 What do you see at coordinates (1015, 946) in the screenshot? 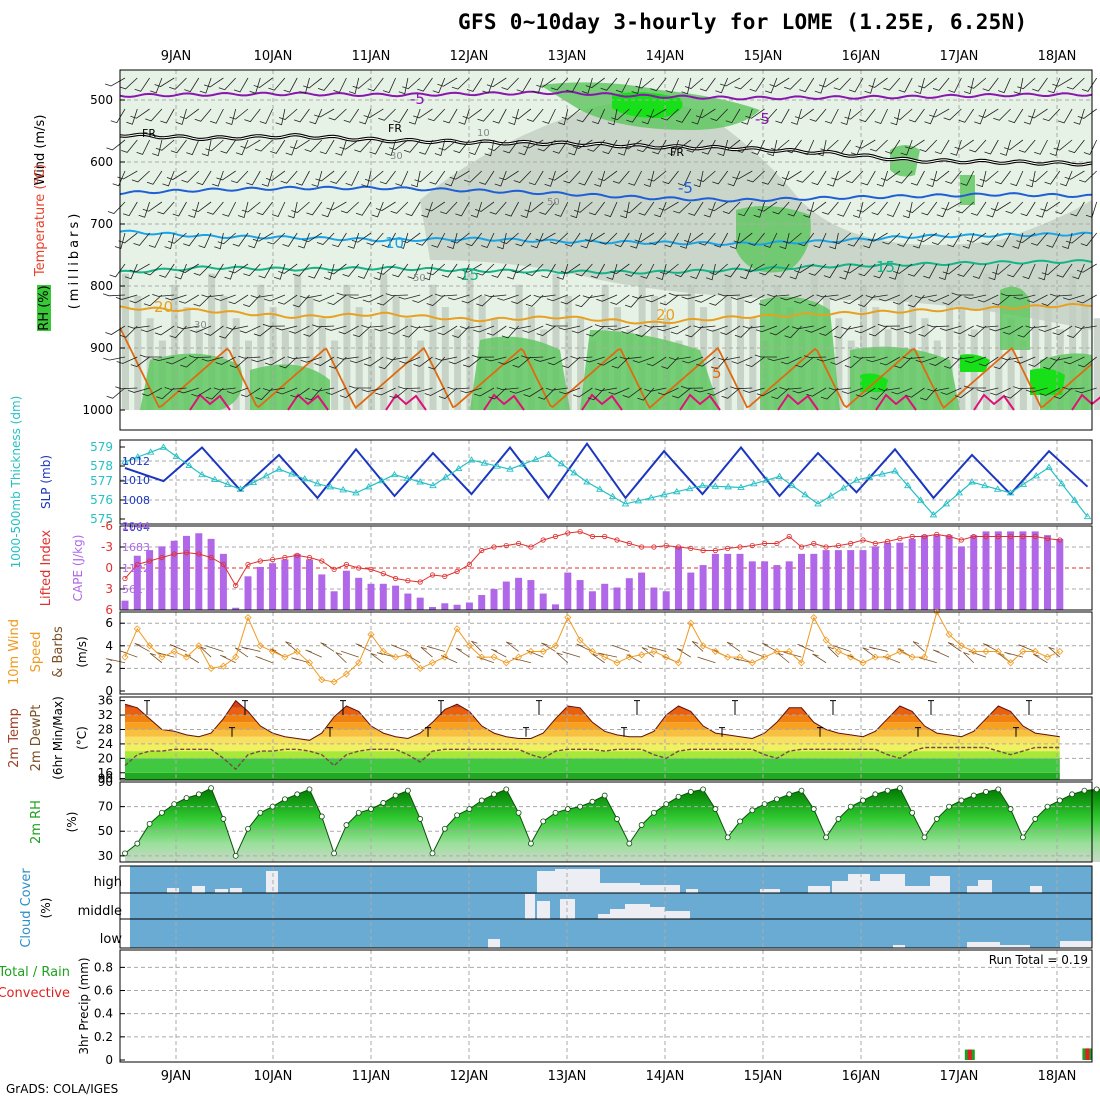
I see `cloud-low-block` at bounding box center [1015, 946].